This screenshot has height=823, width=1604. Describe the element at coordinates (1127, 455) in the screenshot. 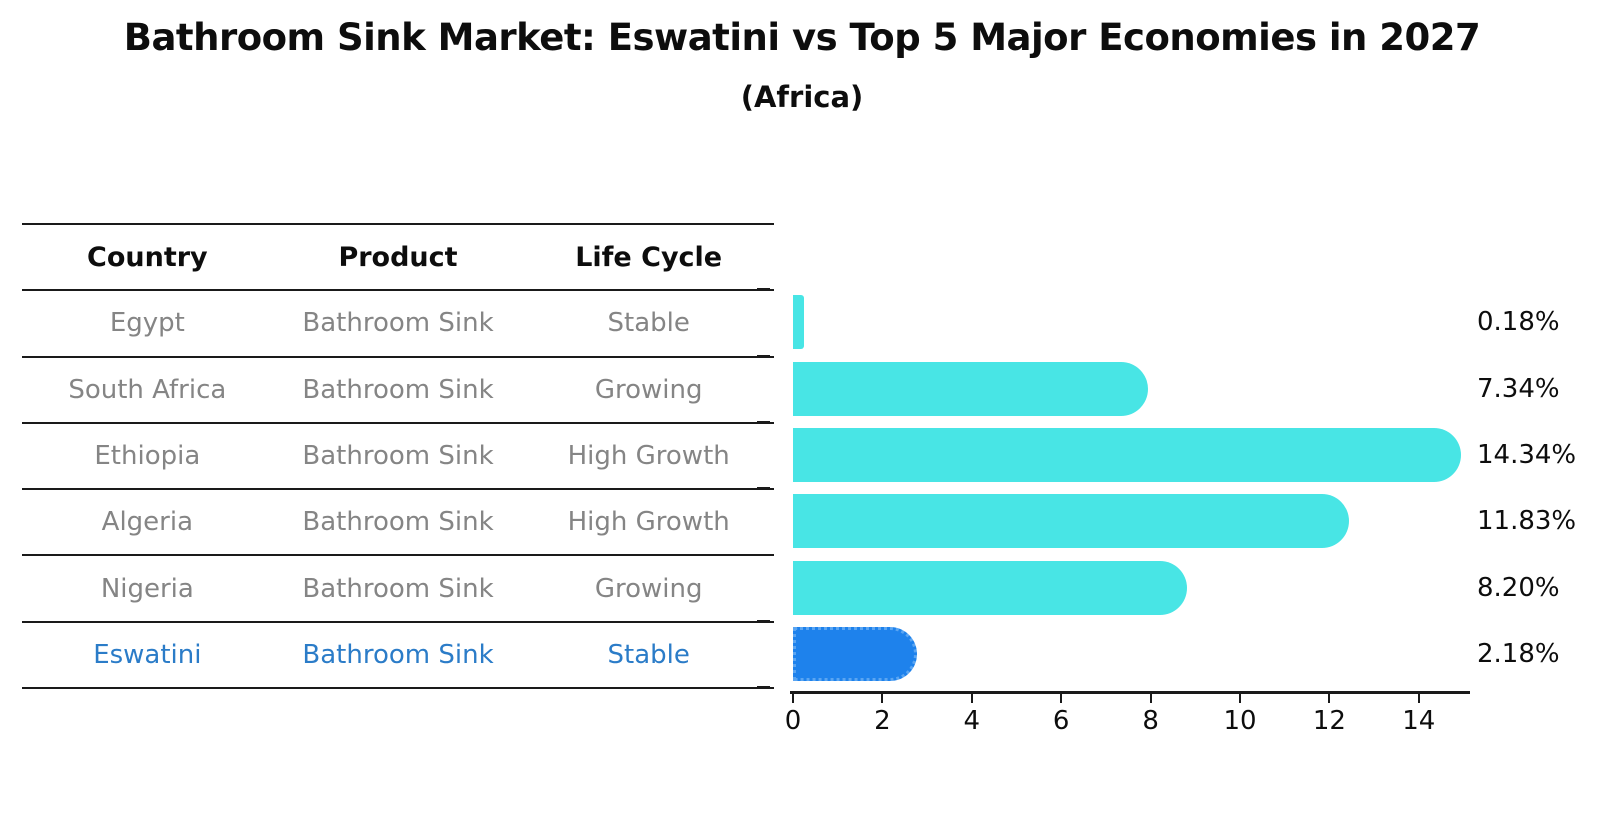

I see `bar-ethiopia` at that location.